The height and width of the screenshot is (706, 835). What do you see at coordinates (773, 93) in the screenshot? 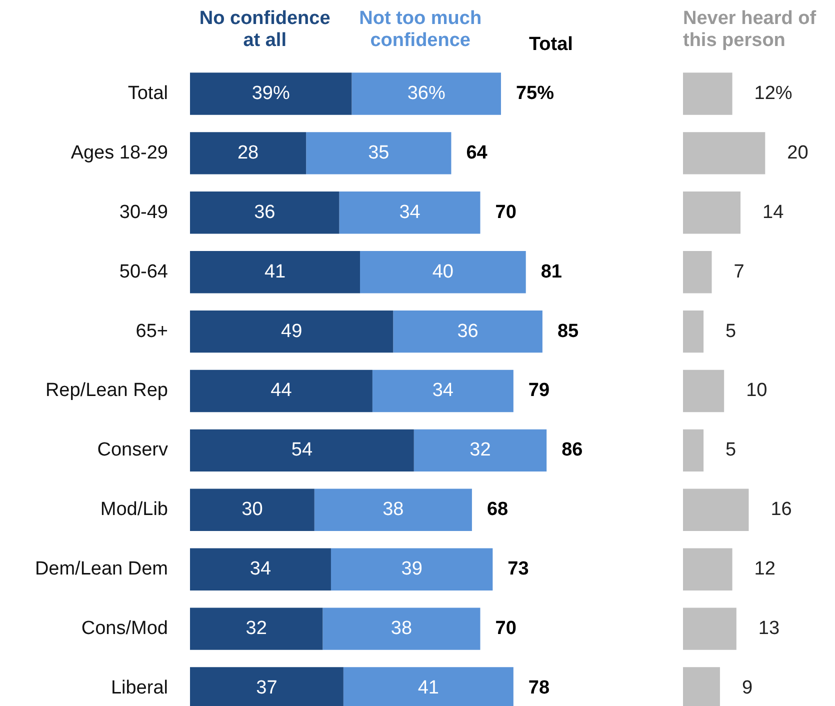
I see `data-label: 12%` at bounding box center [773, 93].